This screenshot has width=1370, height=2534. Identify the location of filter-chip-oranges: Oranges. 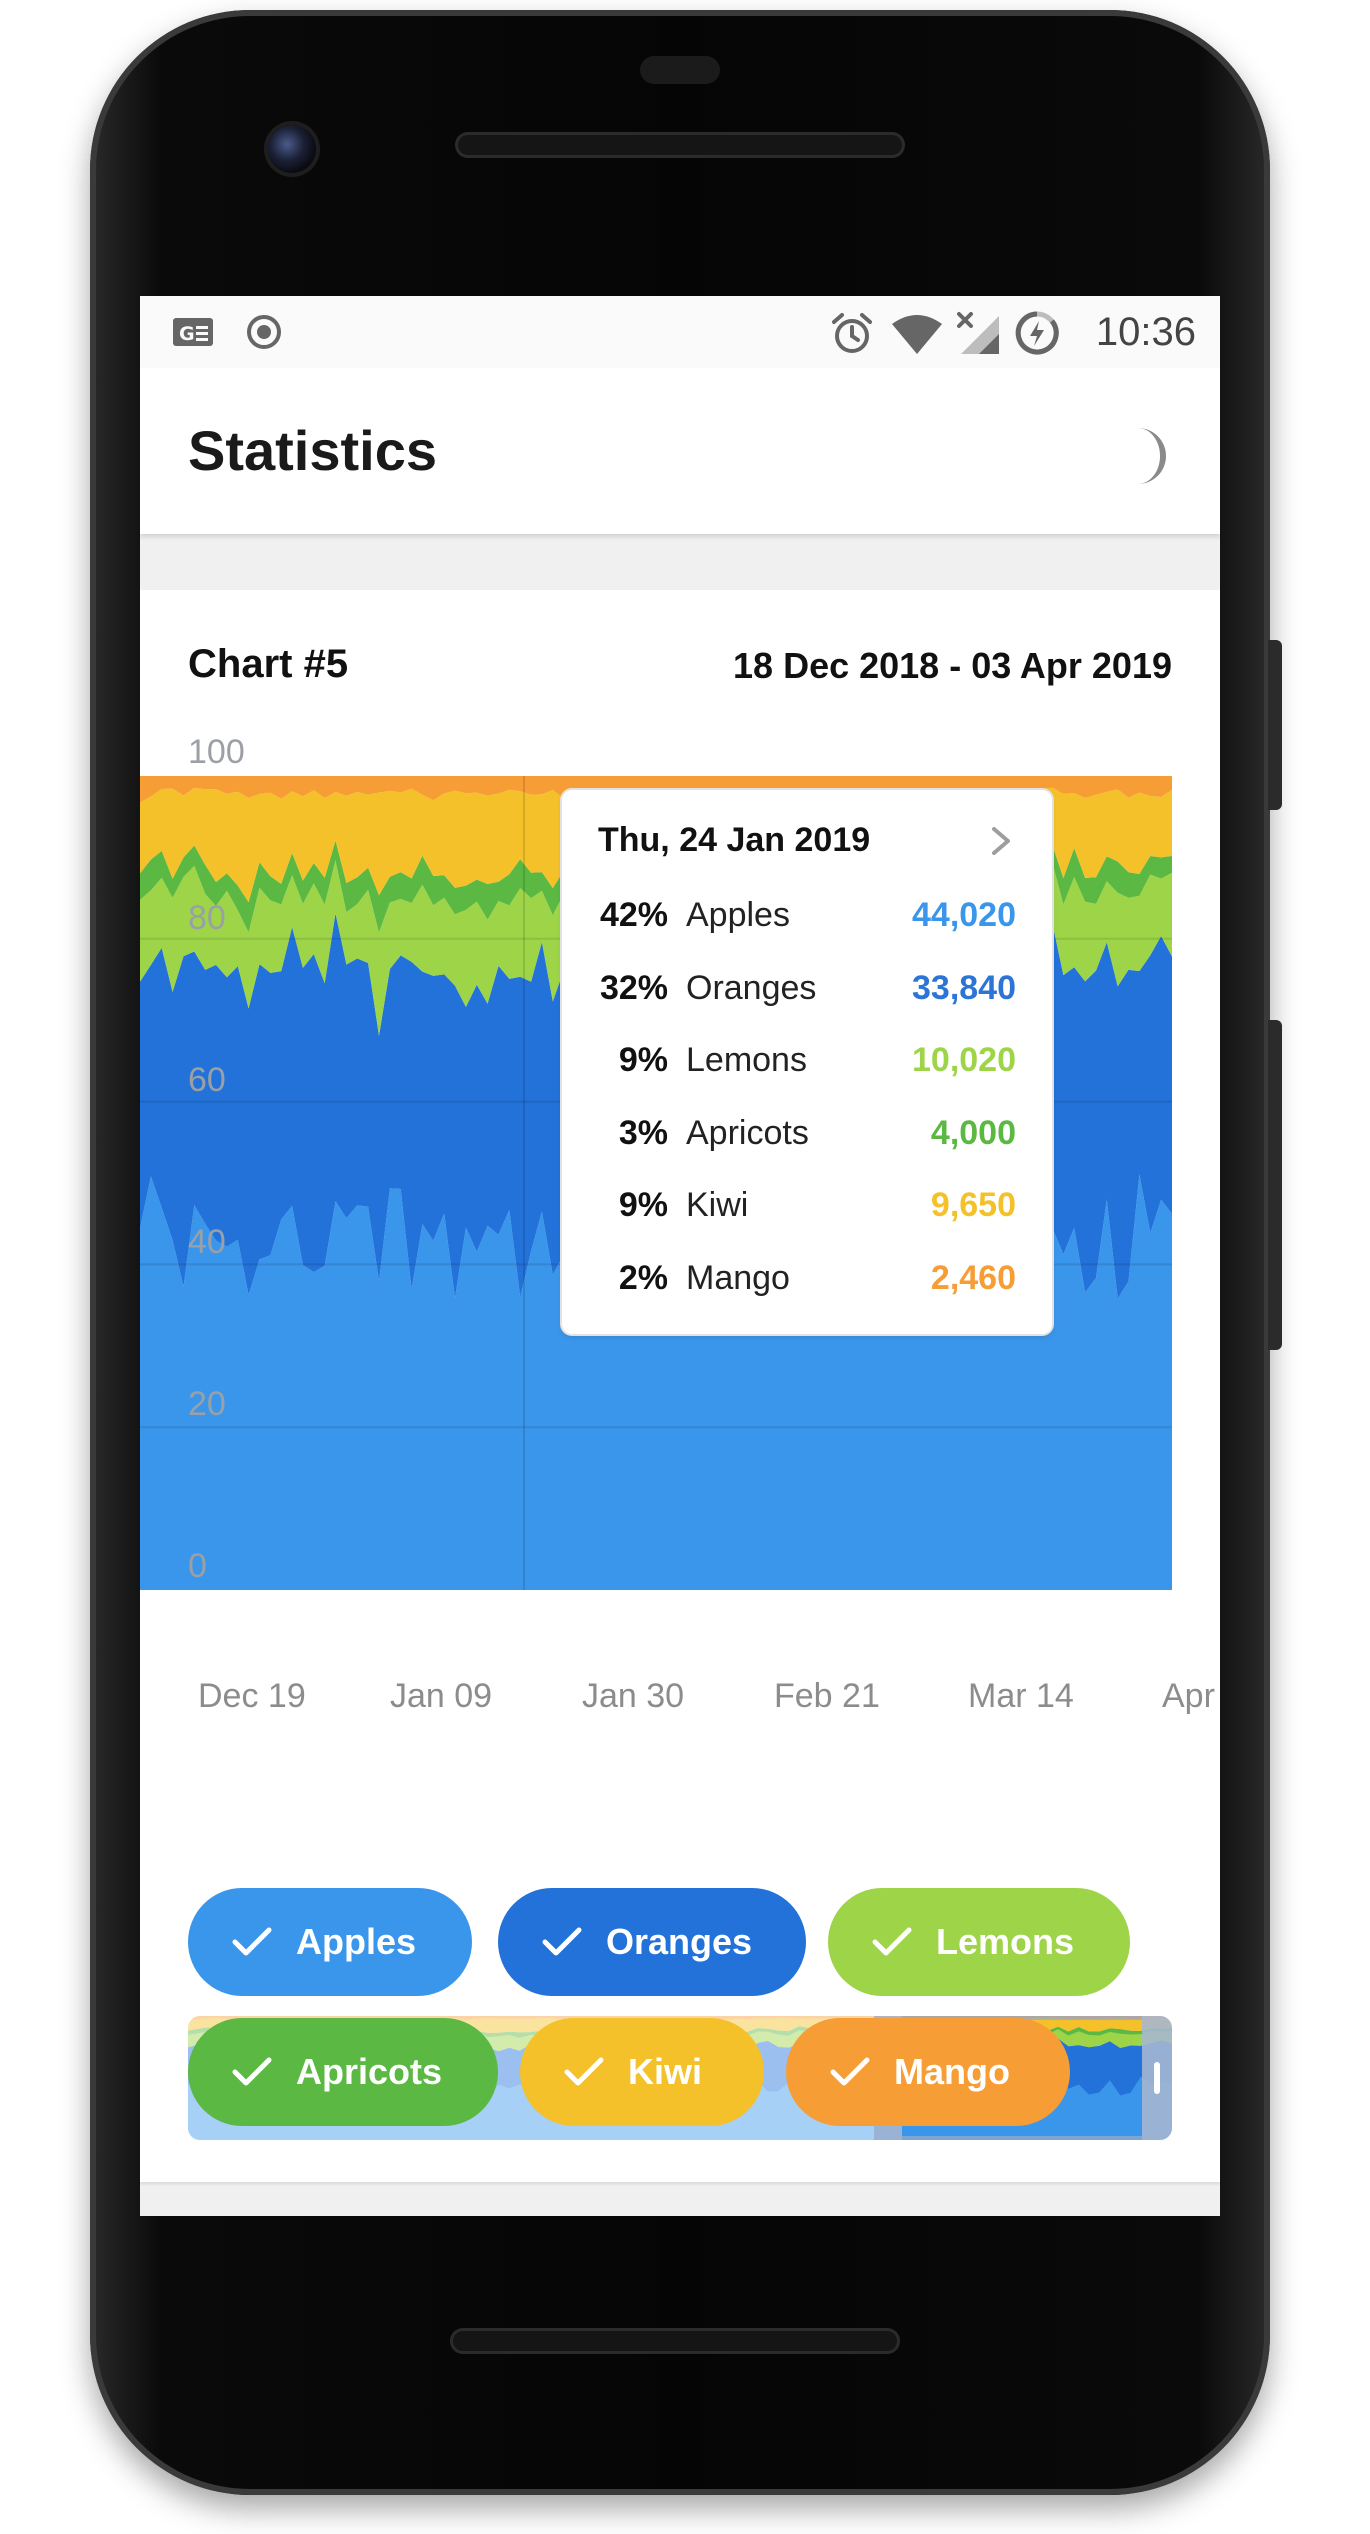
(652, 1942).